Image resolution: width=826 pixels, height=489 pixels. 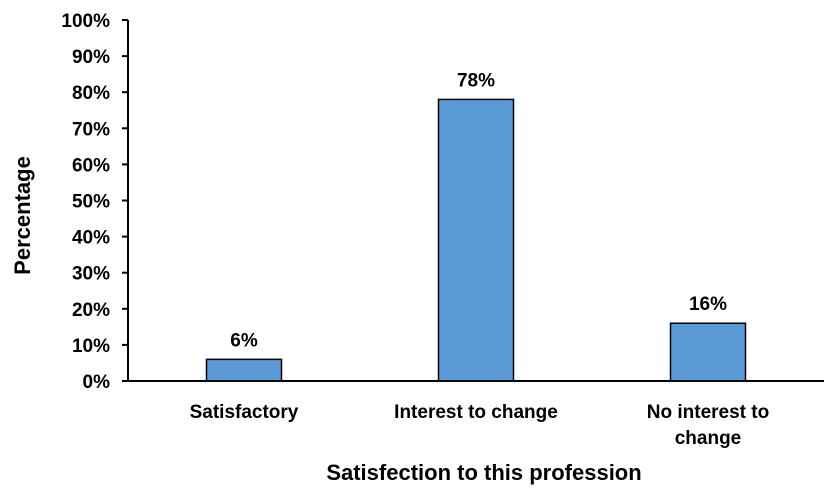 What do you see at coordinates (91, 274) in the screenshot?
I see `y-tick-label: 30%` at bounding box center [91, 274].